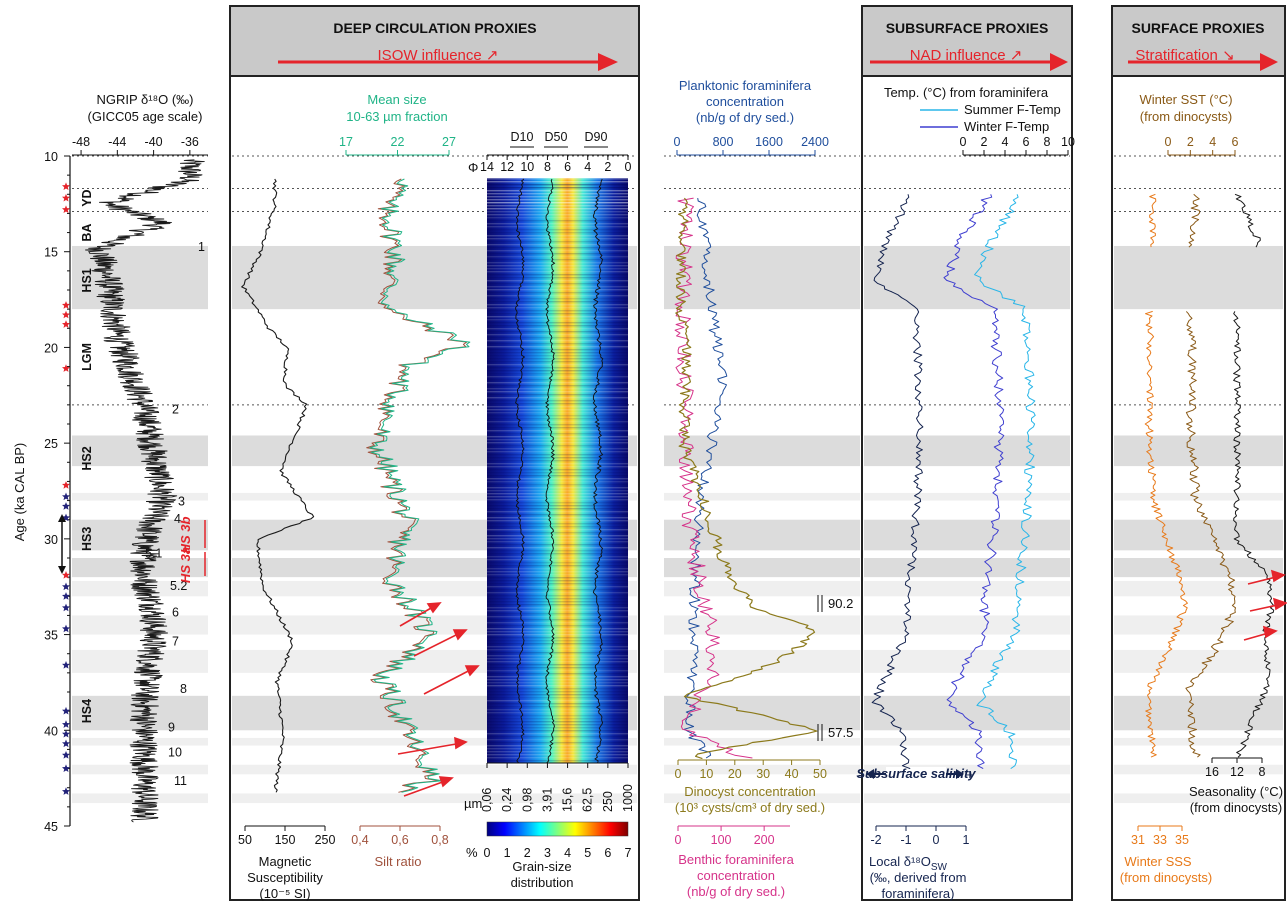 The image size is (1287, 905). I want to click on dino-label-1: Dinocyst concentration, so click(750, 791).